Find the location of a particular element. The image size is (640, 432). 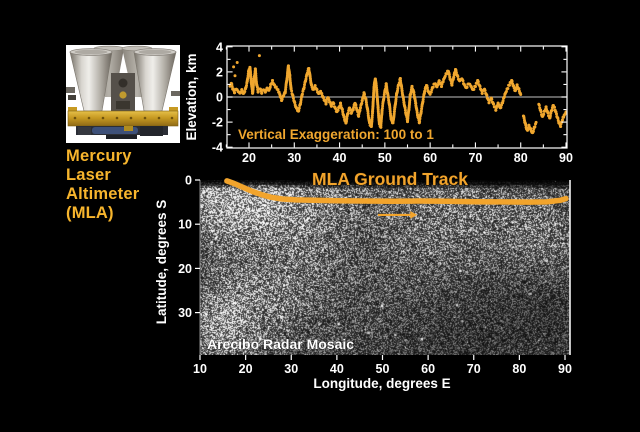

mosaic-x-tick-label: 60 is located at coordinates (428, 369).